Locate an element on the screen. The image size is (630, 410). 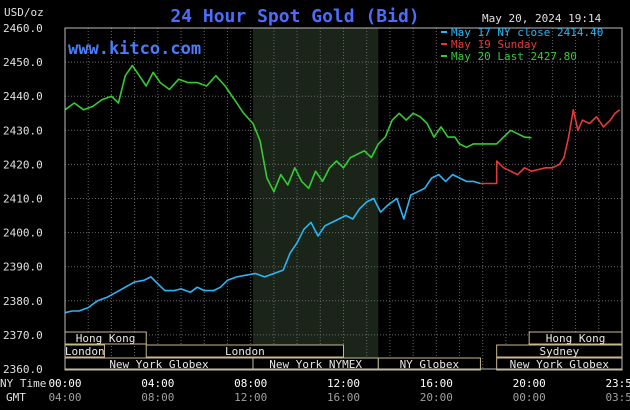
y-tick-label: 2450.0 is located at coordinates (23, 62).